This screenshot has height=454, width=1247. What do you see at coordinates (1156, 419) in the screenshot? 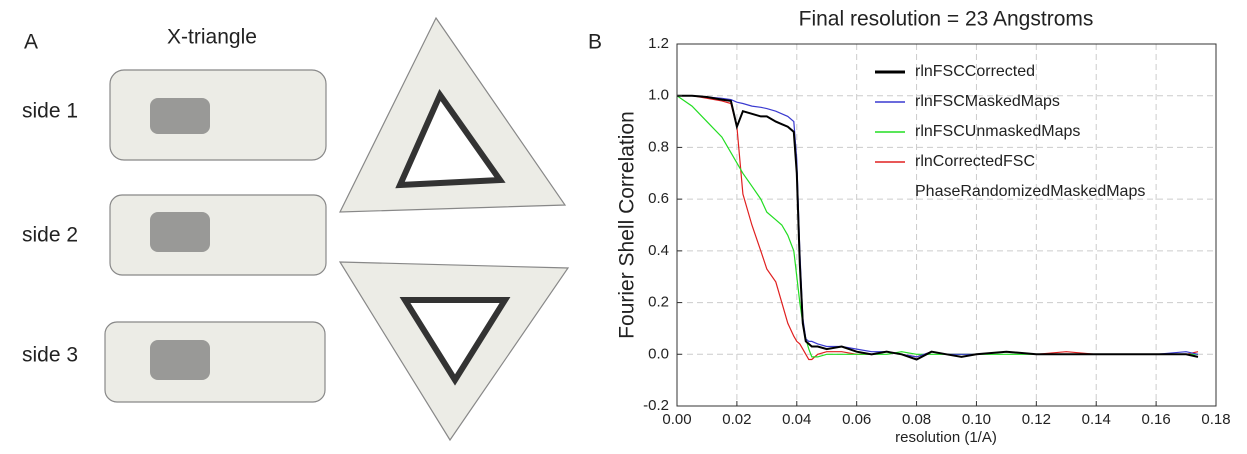
I see `x-tick-label: 0.16` at bounding box center [1156, 419].